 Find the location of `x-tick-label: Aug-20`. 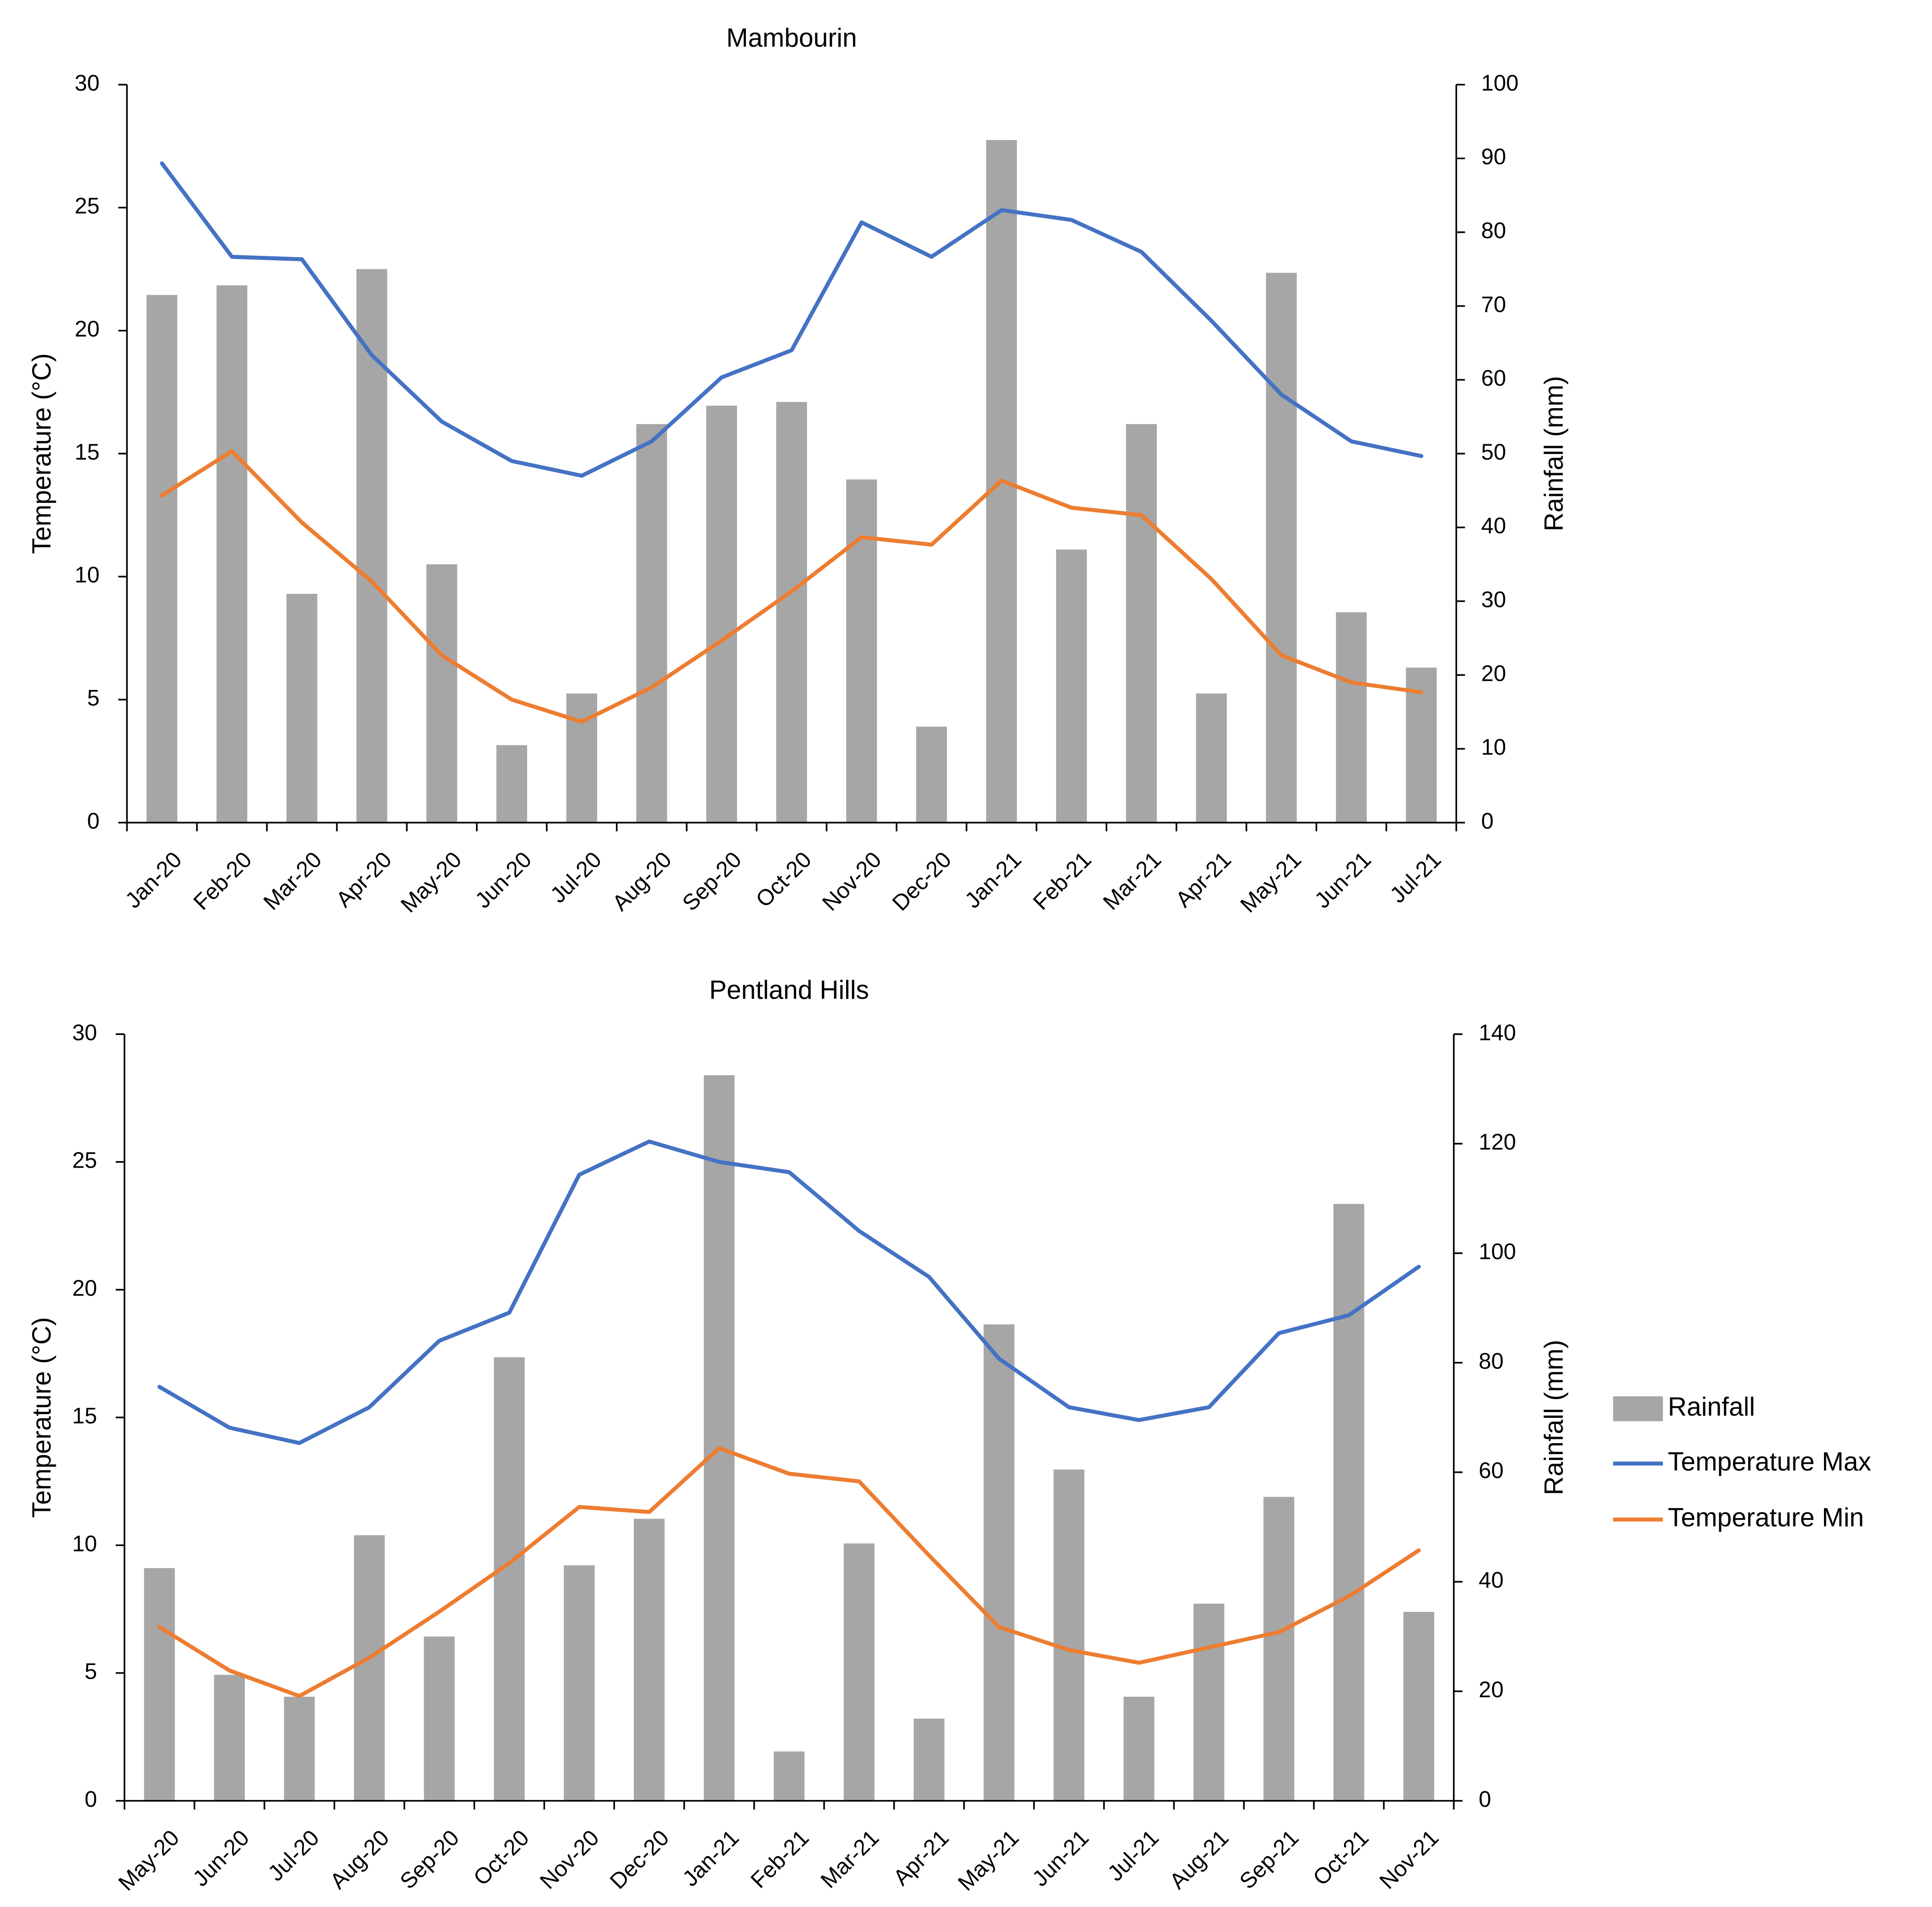

x-tick-label: Aug-20 is located at coordinates (642, 881).